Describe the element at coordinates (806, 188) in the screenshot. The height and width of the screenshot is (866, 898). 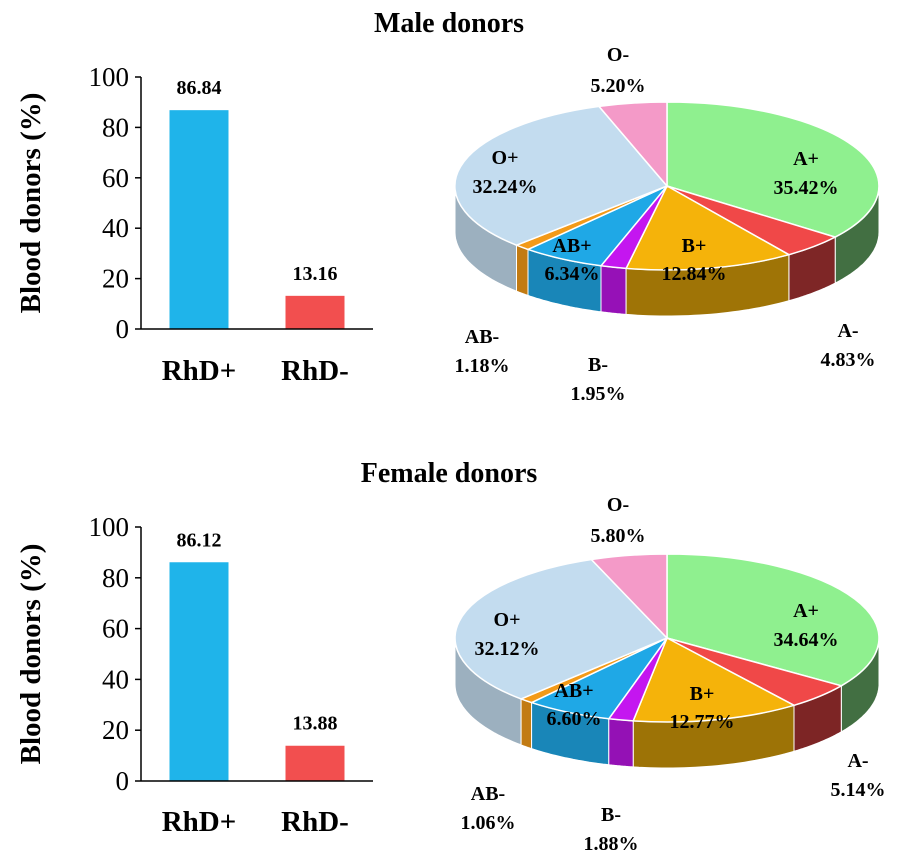
I see `pie-slice-value: 35.42%` at that location.